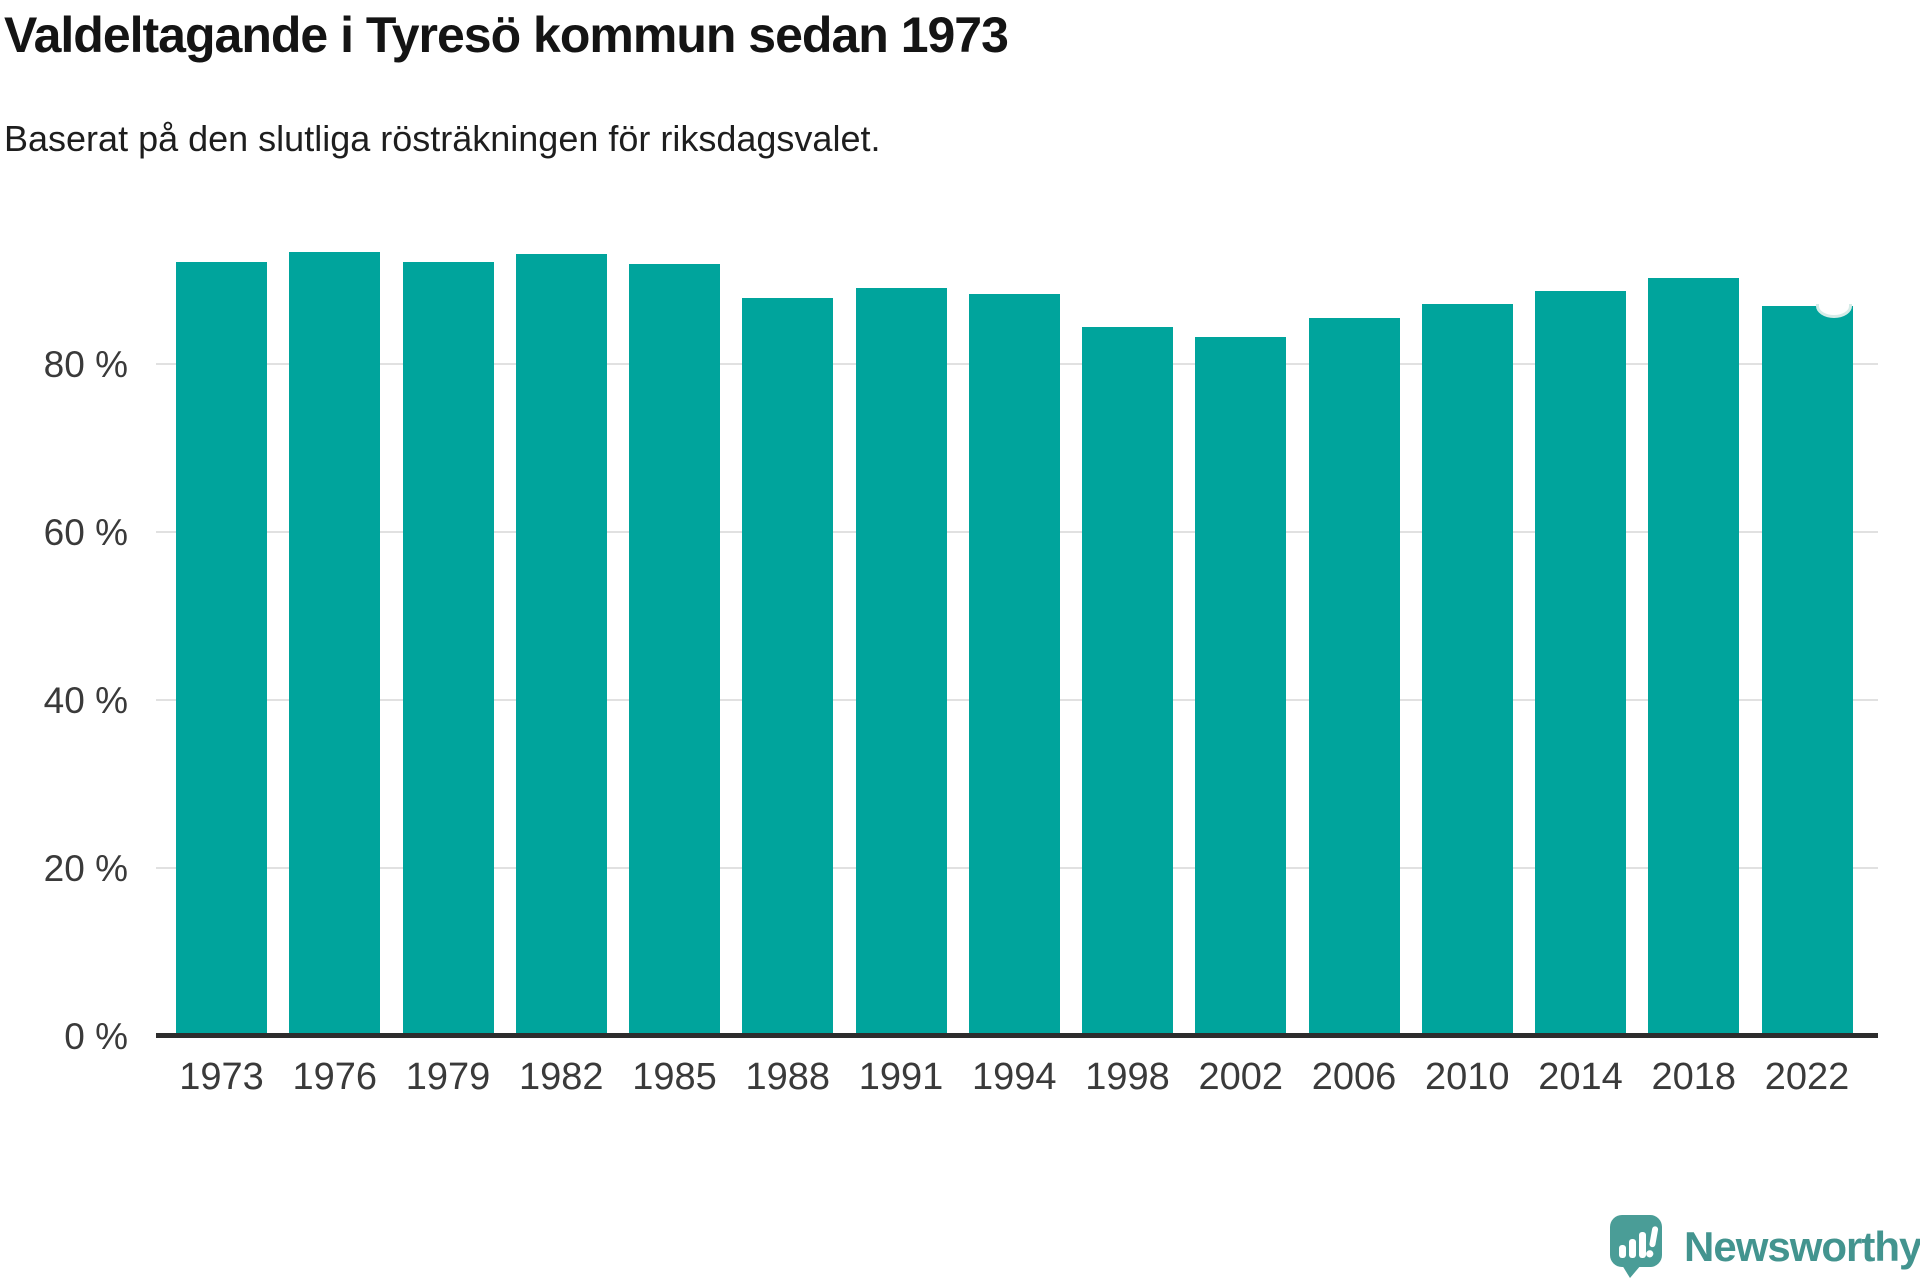  Describe the element at coordinates (561, 1077) in the screenshot. I see `x-axis-label-1982: 1982` at that location.